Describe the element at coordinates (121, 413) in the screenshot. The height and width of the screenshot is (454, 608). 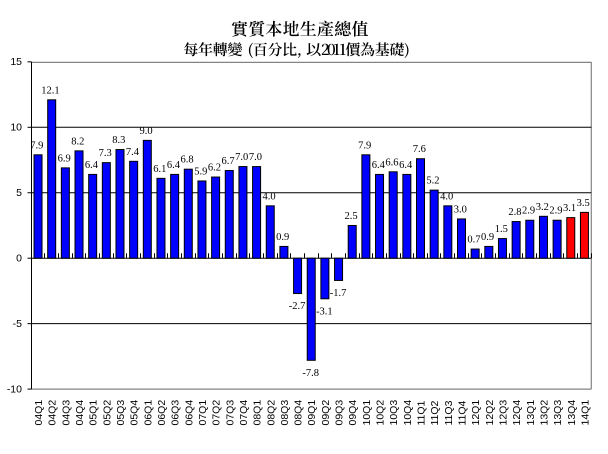
I see `svg-text: 05Q3` at that location.